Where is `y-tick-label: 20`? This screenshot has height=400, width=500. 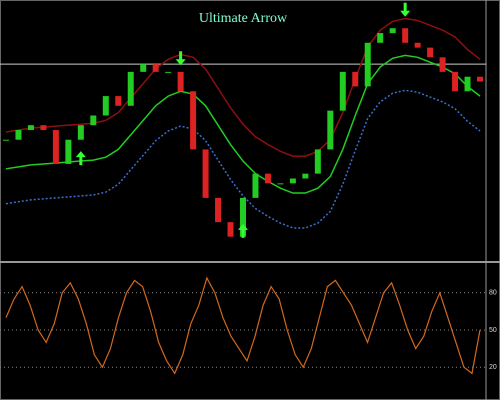 y-tick-label: 20 is located at coordinates (493, 367).